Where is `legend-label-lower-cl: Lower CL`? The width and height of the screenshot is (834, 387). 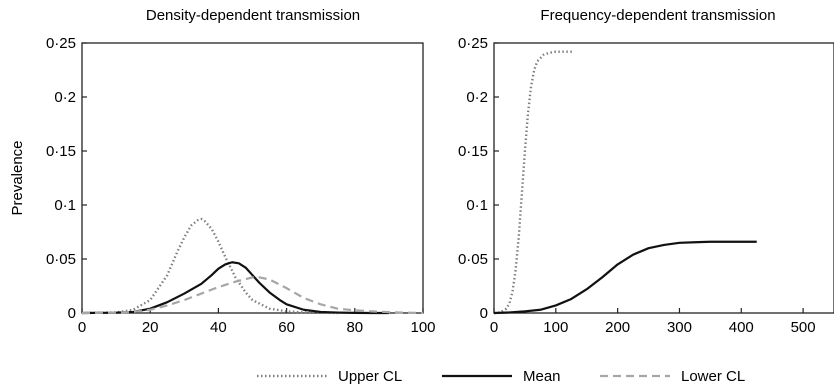
legend-label-lower-cl: Lower CL is located at coordinates (713, 376).